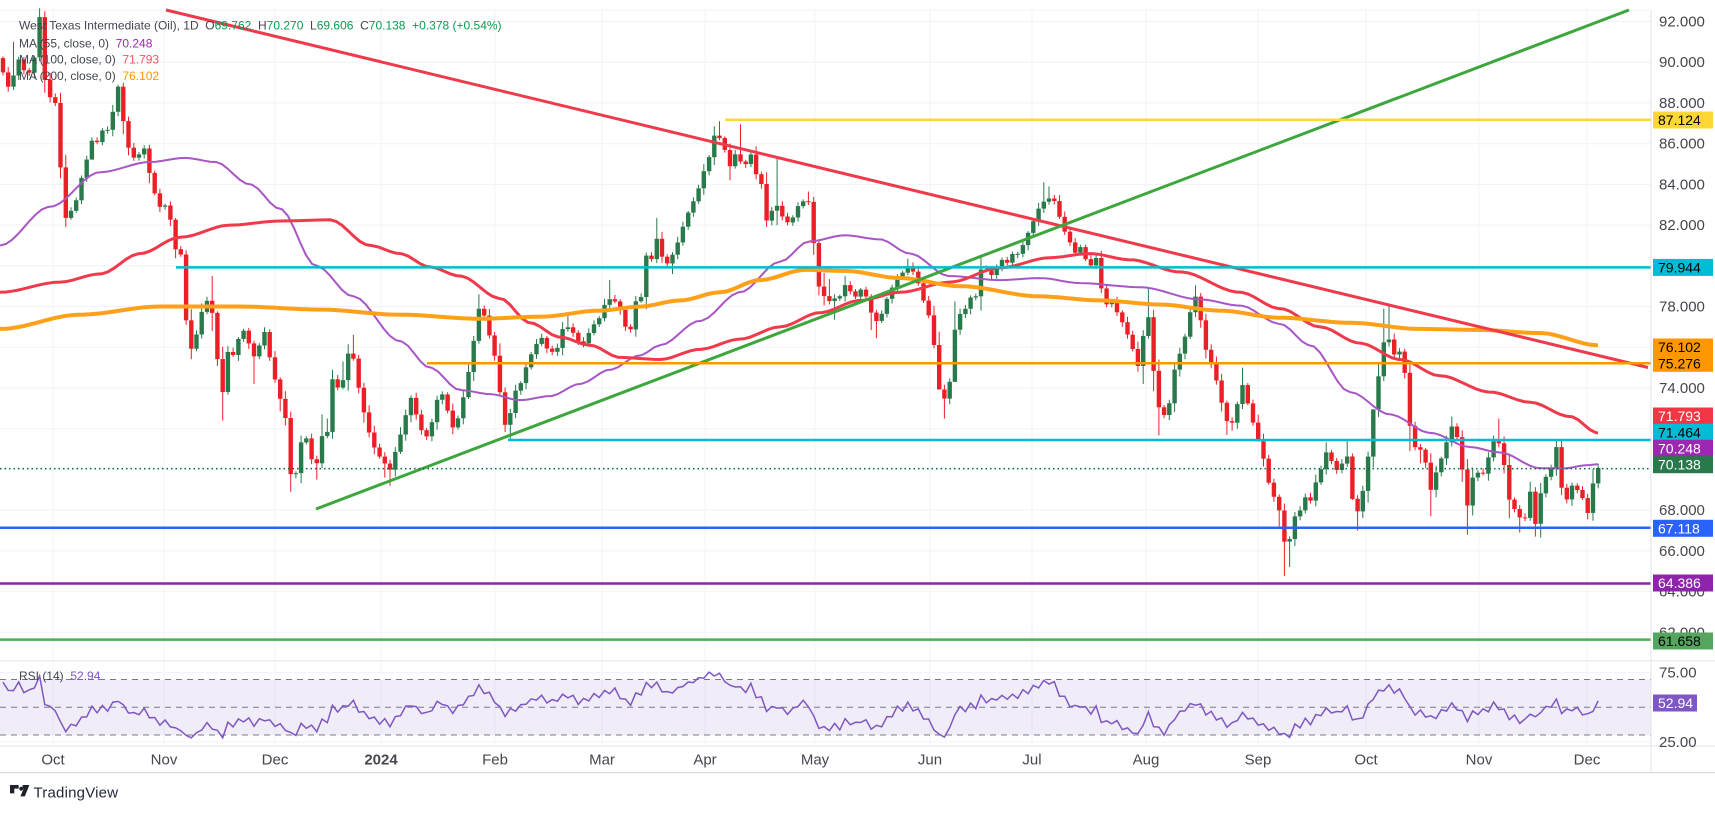 This screenshot has height=813, width=1715. Describe the element at coordinates (1682, 184) in the screenshot. I see `svg-text: 84.000` at that location.